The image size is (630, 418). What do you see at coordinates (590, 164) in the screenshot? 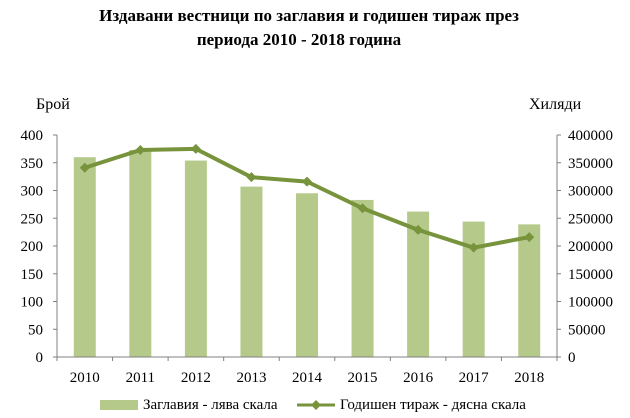
I see `right-tick-label: 350000` at bounding box center [590, 164].